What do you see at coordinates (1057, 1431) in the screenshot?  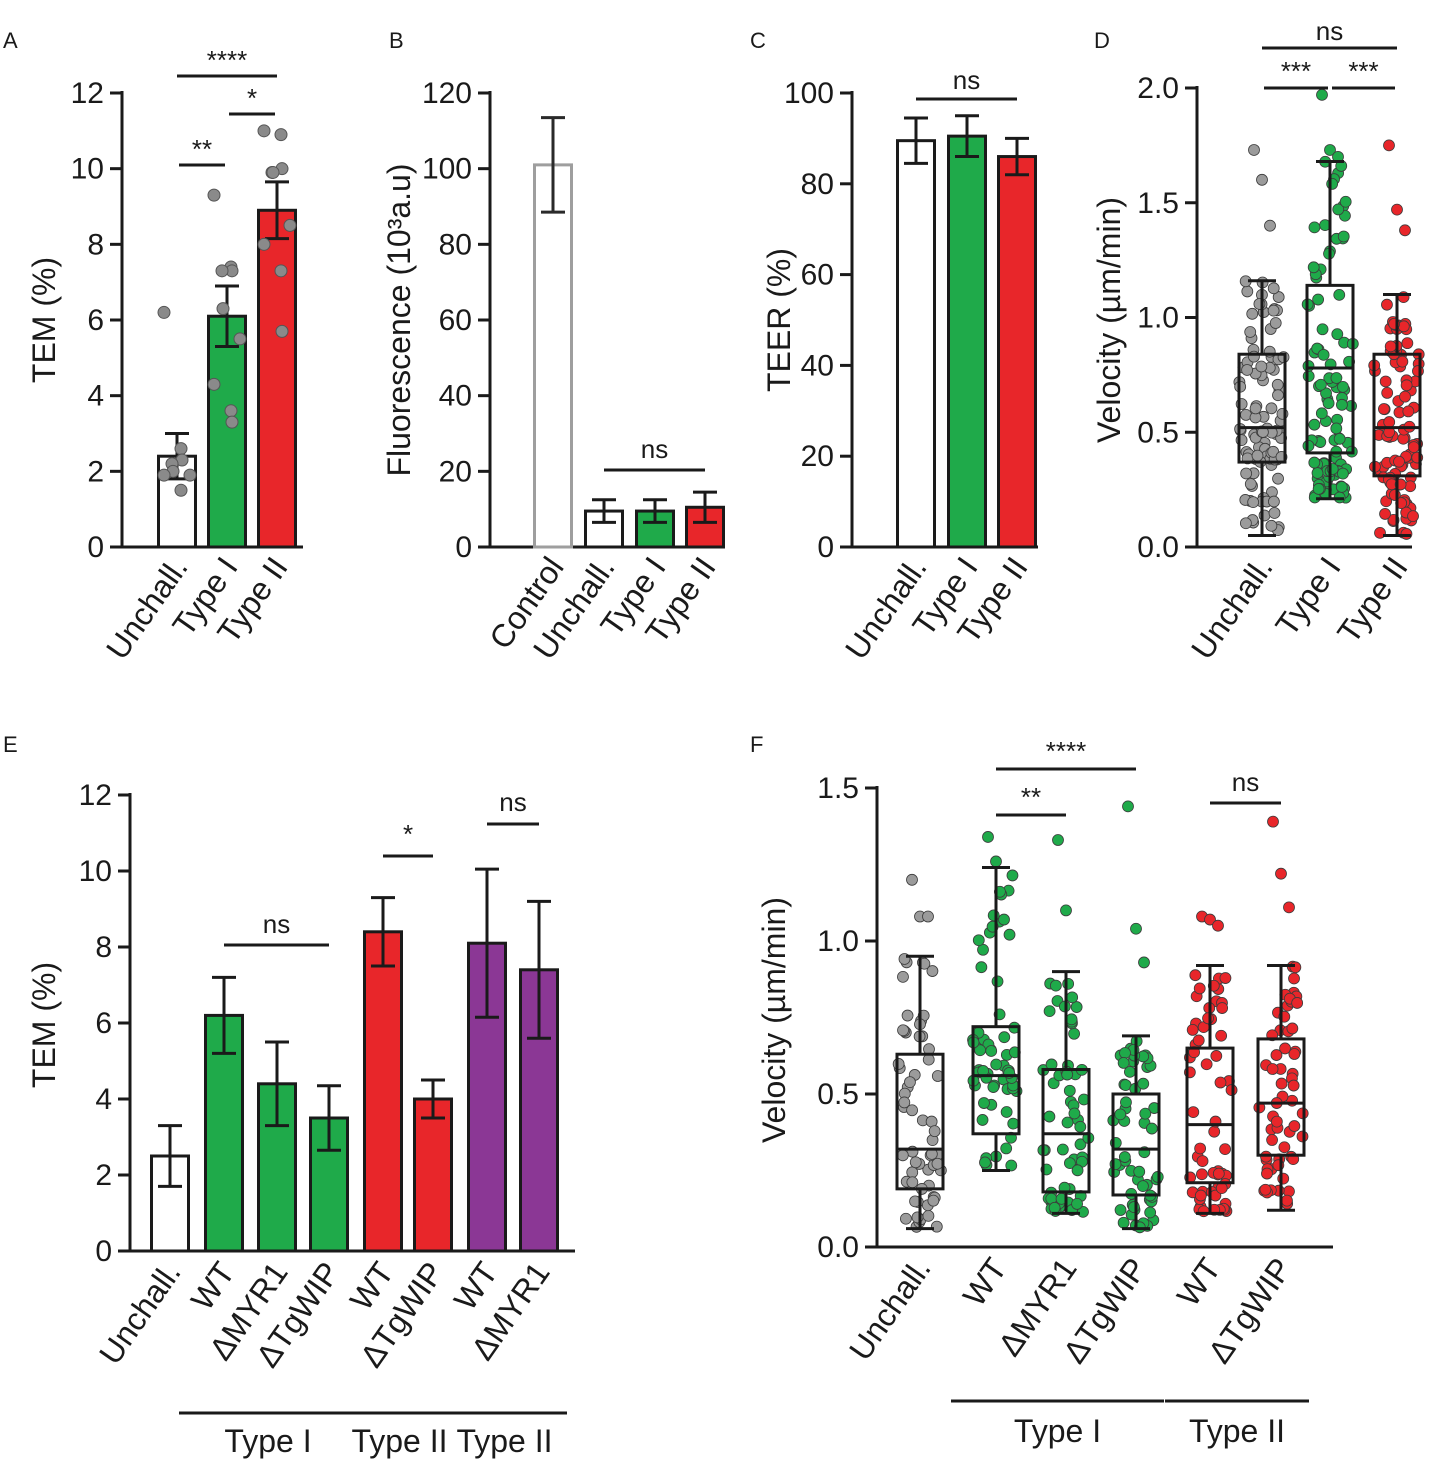 I see `group-label: Type I` at bounding box center [1057, 1431].